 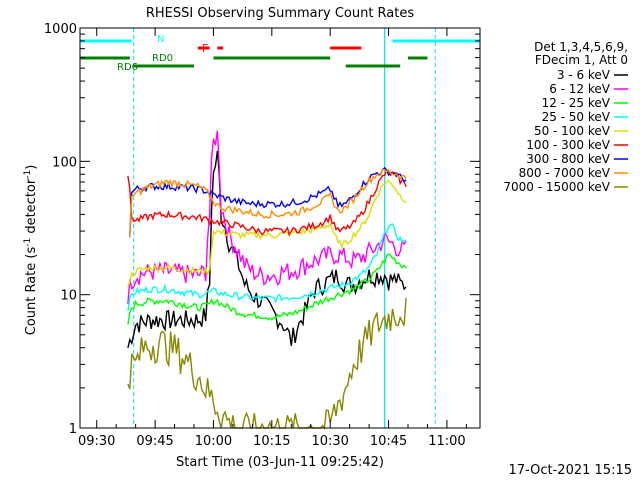 I want to click on footer-timestamp: 17-Oct-2021 15:15, so click(x=570, y=470).